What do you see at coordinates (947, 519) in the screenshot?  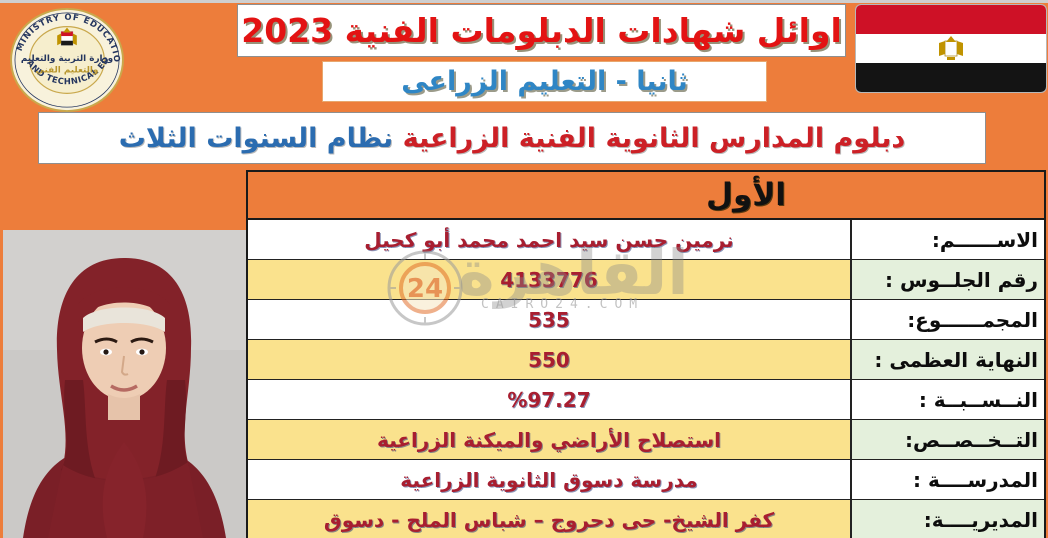 I see `field-label: المديريــــة:` at bounding box center [947, 519].